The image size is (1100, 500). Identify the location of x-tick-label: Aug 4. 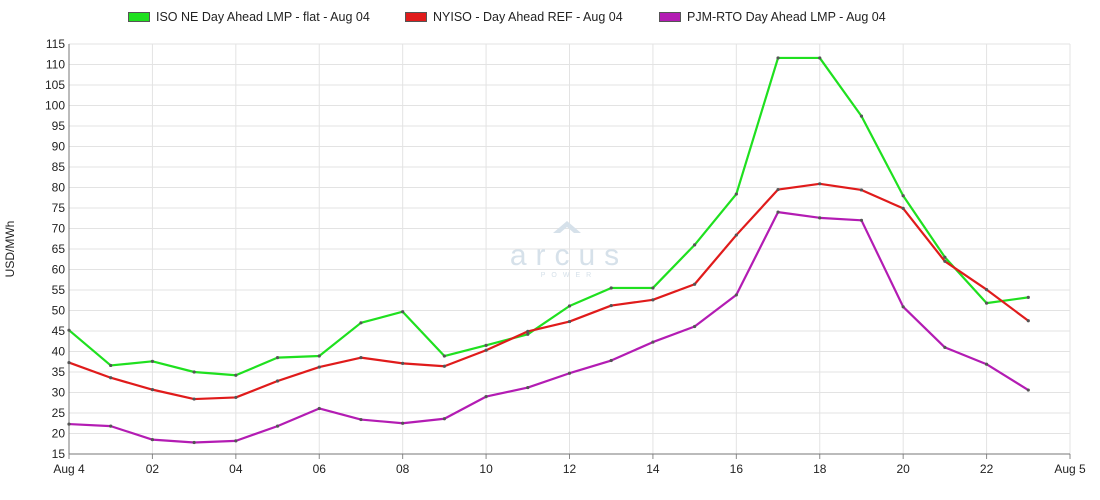
(69, 469).